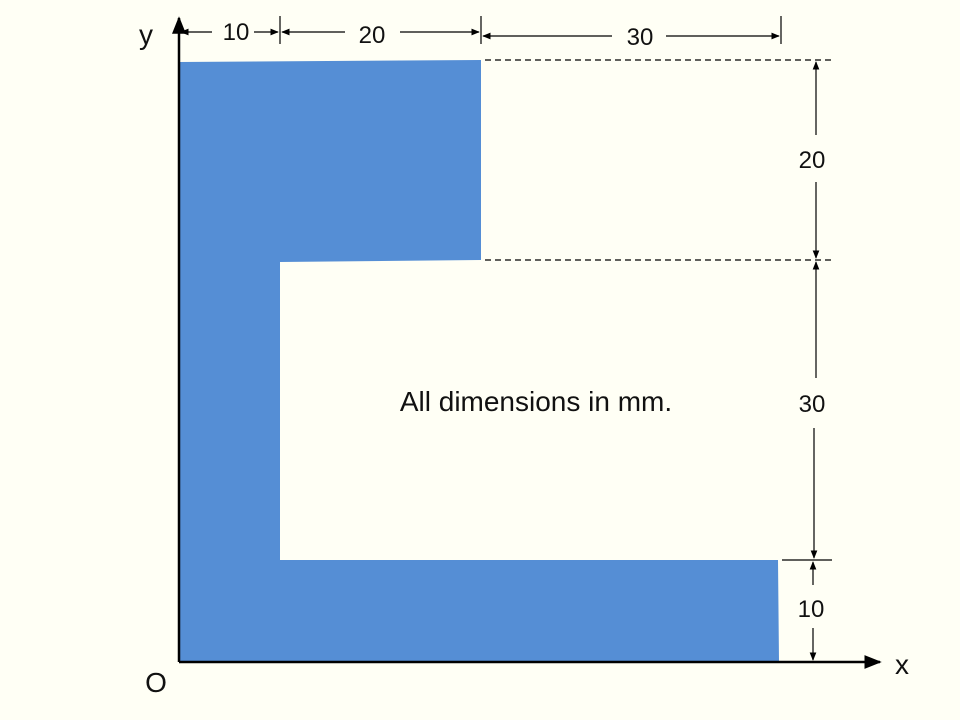  I want to click on x-axis-label: x, so click(902, 664).